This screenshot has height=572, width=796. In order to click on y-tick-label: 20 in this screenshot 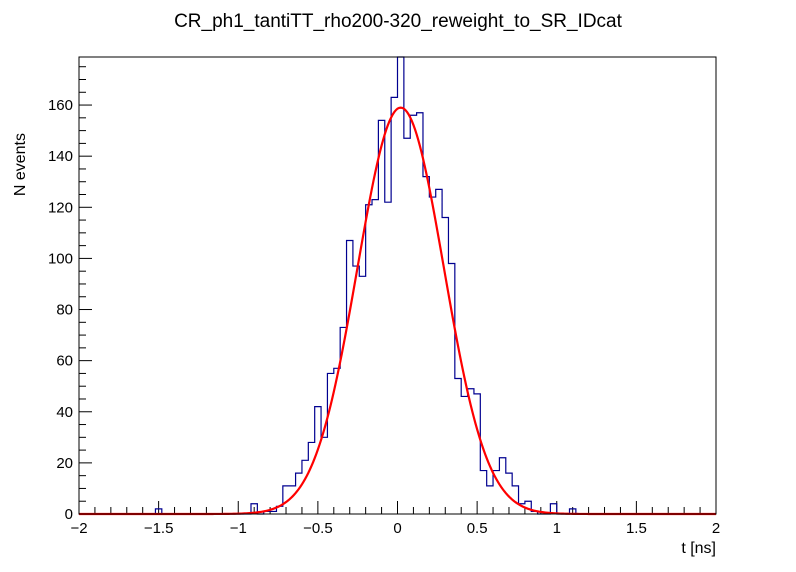, I will do `click(64, 463)`.